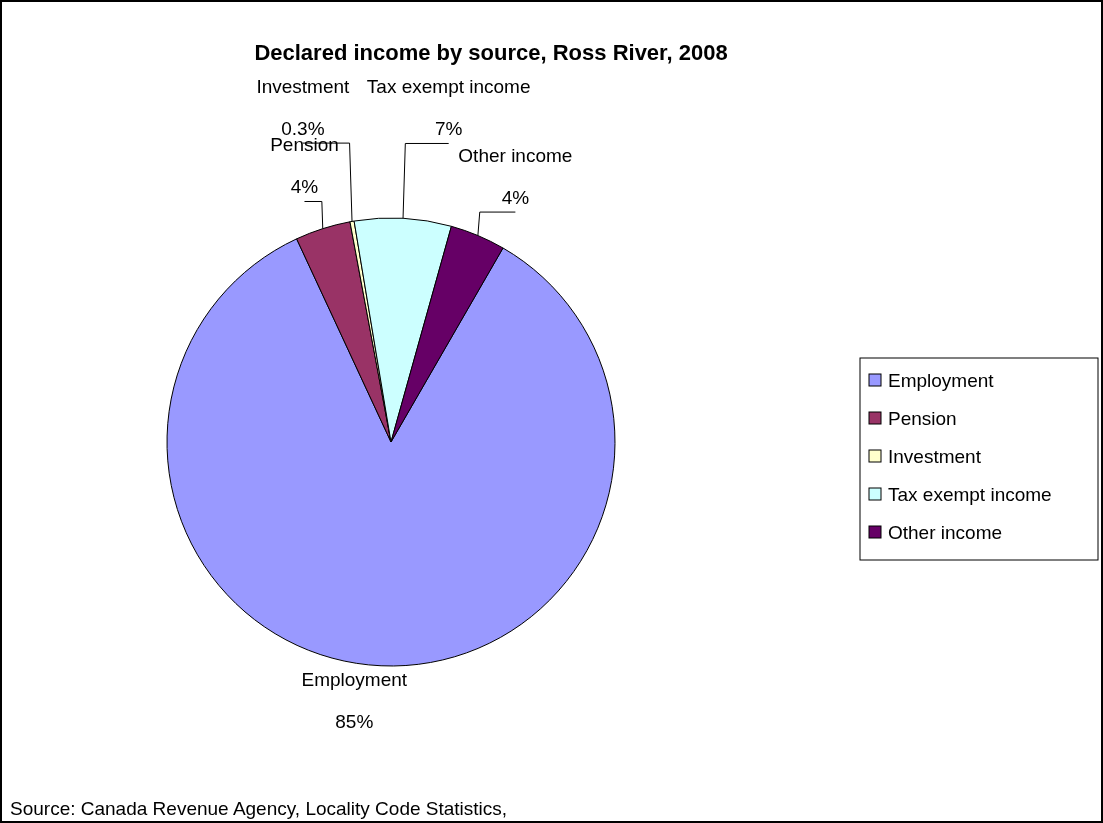 The width and height of the screenshot is (1103, 823). I want to click on data-label: 7%, so click(448, 129).